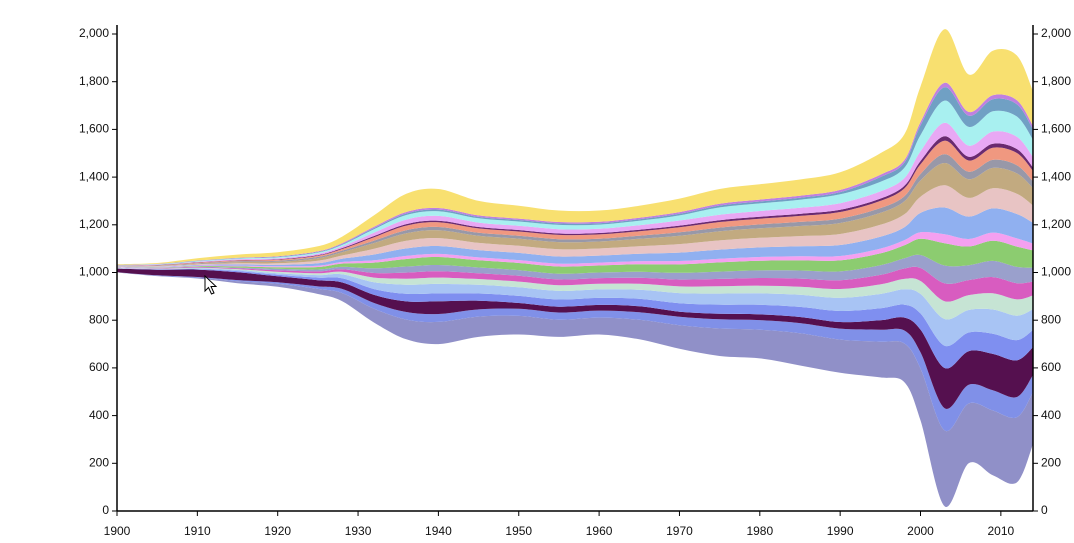 The height and width of the screenshot is (543, 1074). What do you see at coordinates (1051, 415) in the screenshot?
I see `y-tick-label-right: 400` at bounding box center [1051, 415].